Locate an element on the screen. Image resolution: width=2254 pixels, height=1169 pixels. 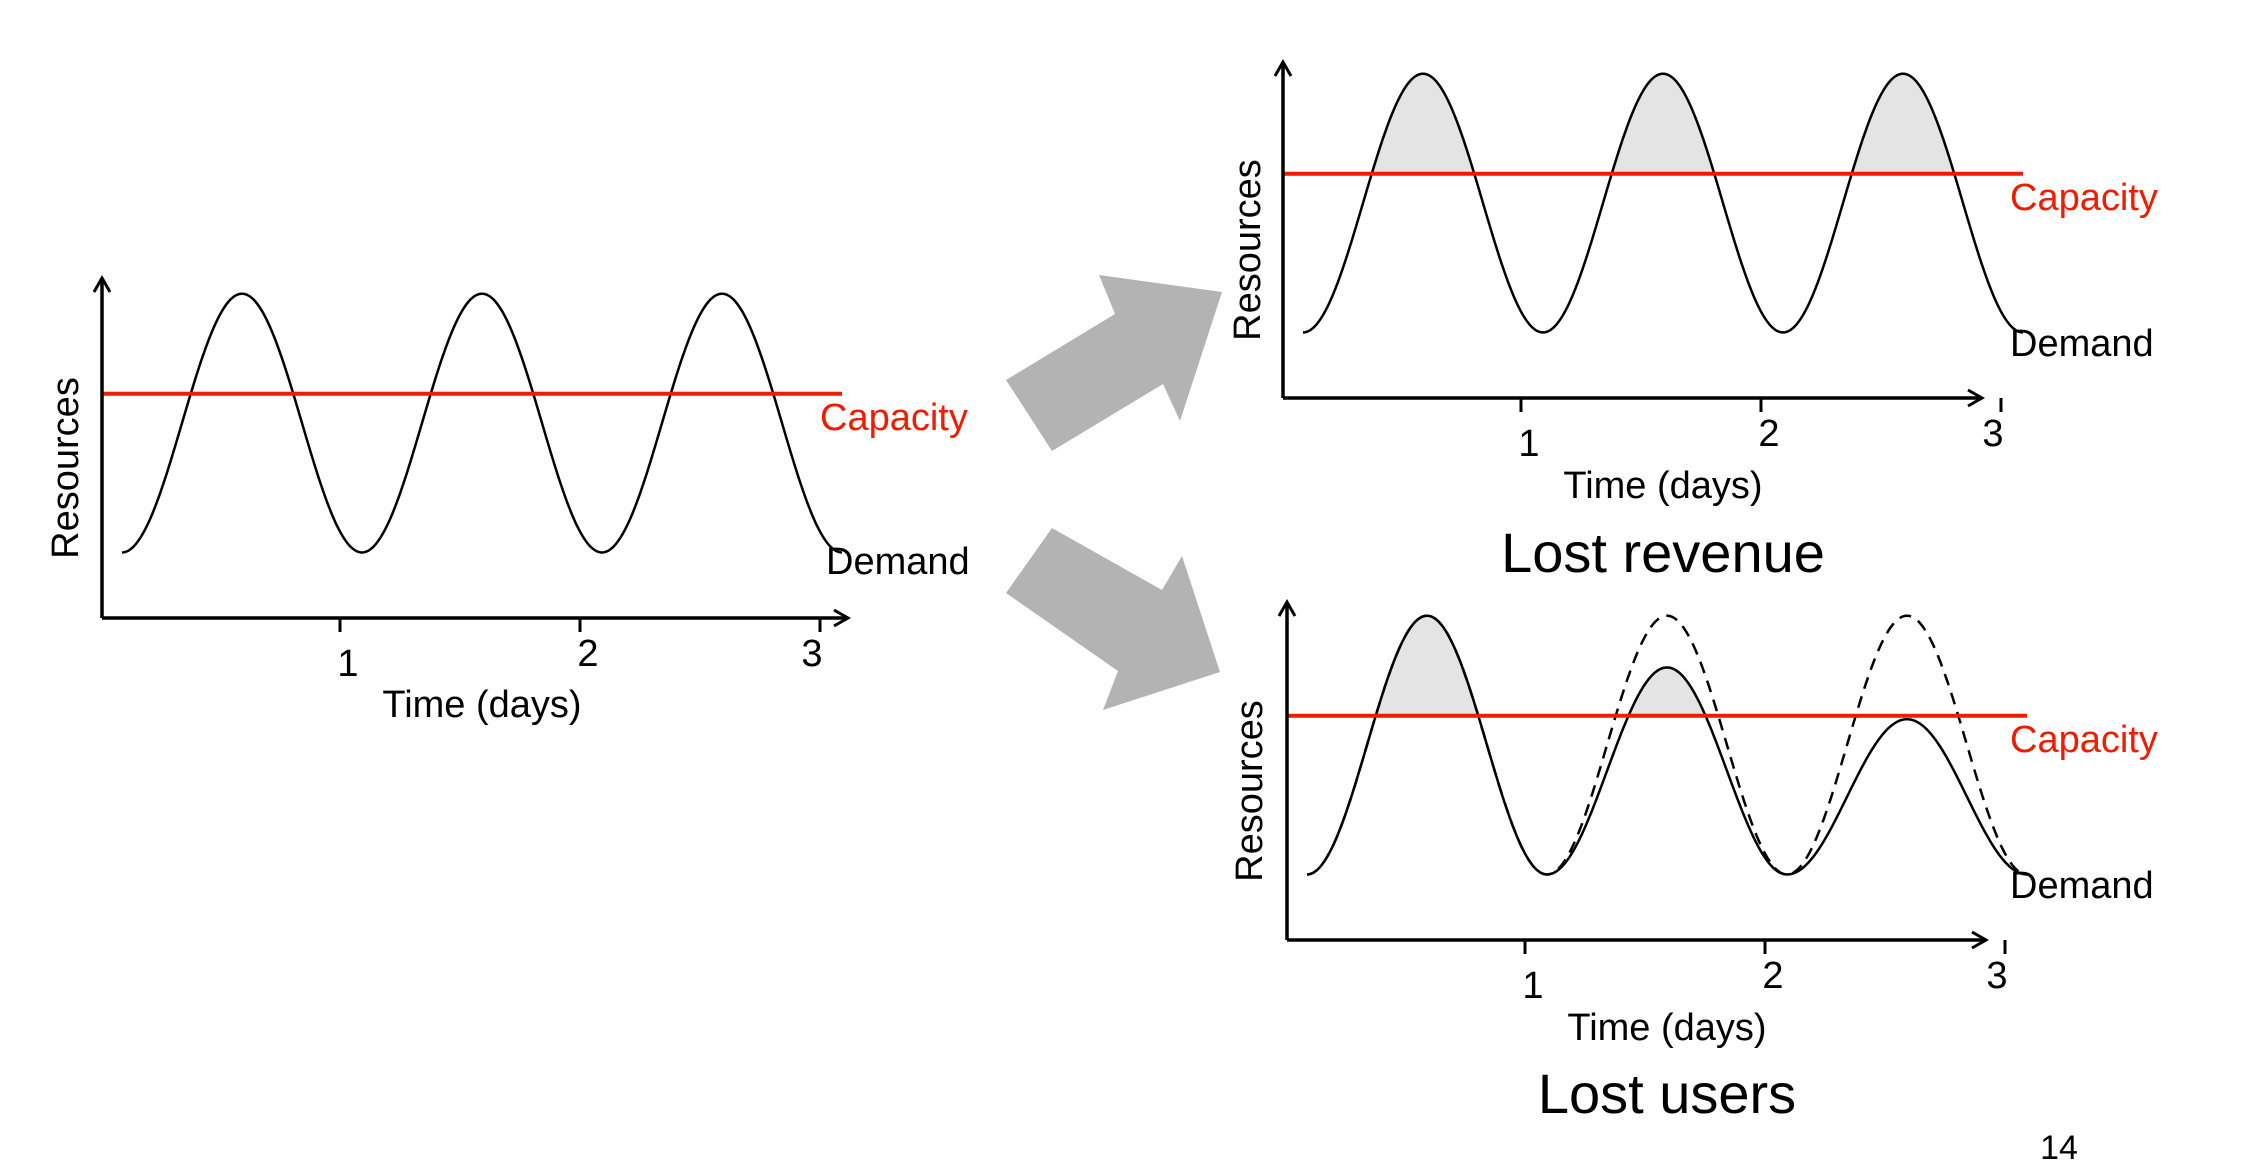
original-demand-line is located at coordinates (1667, 745).